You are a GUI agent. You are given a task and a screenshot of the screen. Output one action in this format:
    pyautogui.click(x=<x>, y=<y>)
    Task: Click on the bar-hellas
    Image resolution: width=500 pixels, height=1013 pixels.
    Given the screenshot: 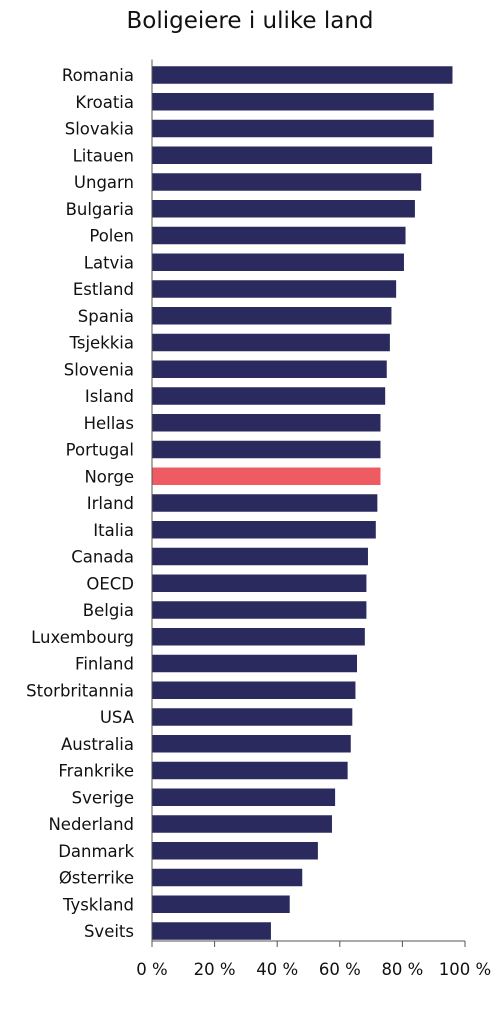 What is the action you would take?
    pyautogui.click(x=266, y=423)
    